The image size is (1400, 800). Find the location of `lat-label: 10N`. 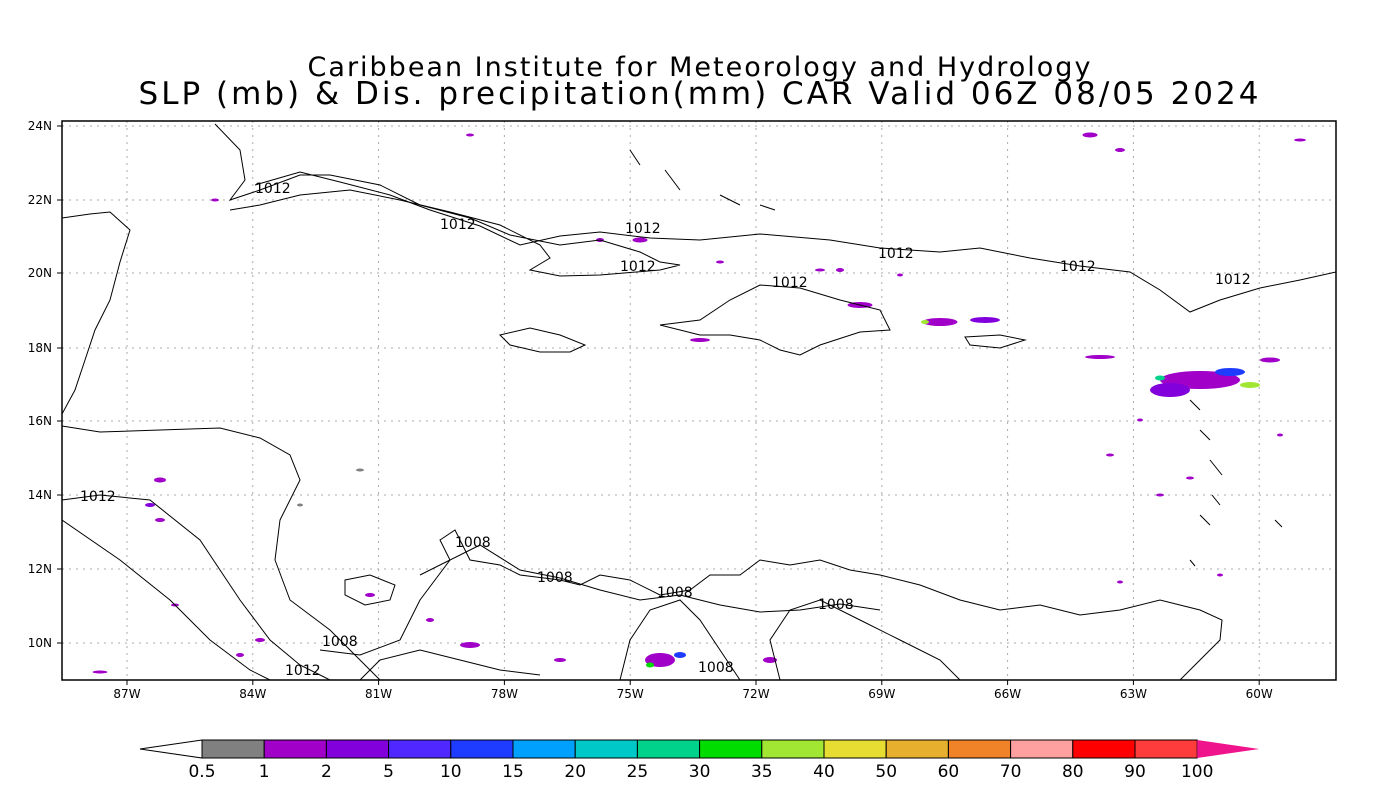

lat-label: 10N is located at coordinates (40, 643).